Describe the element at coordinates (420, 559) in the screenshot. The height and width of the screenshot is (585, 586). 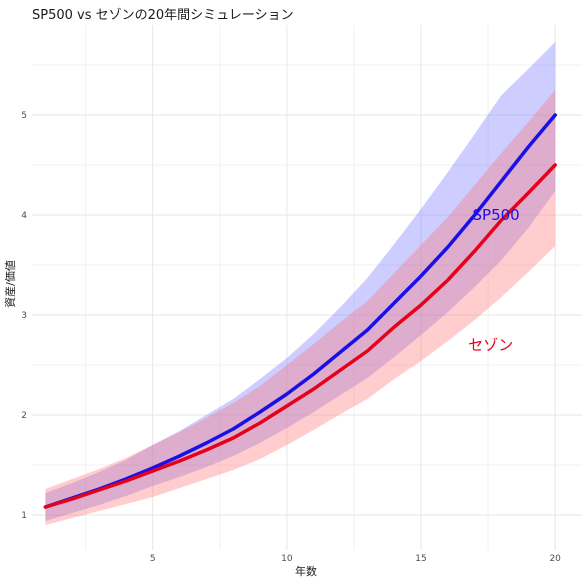
I see `x-tick-label: 15` at that location.